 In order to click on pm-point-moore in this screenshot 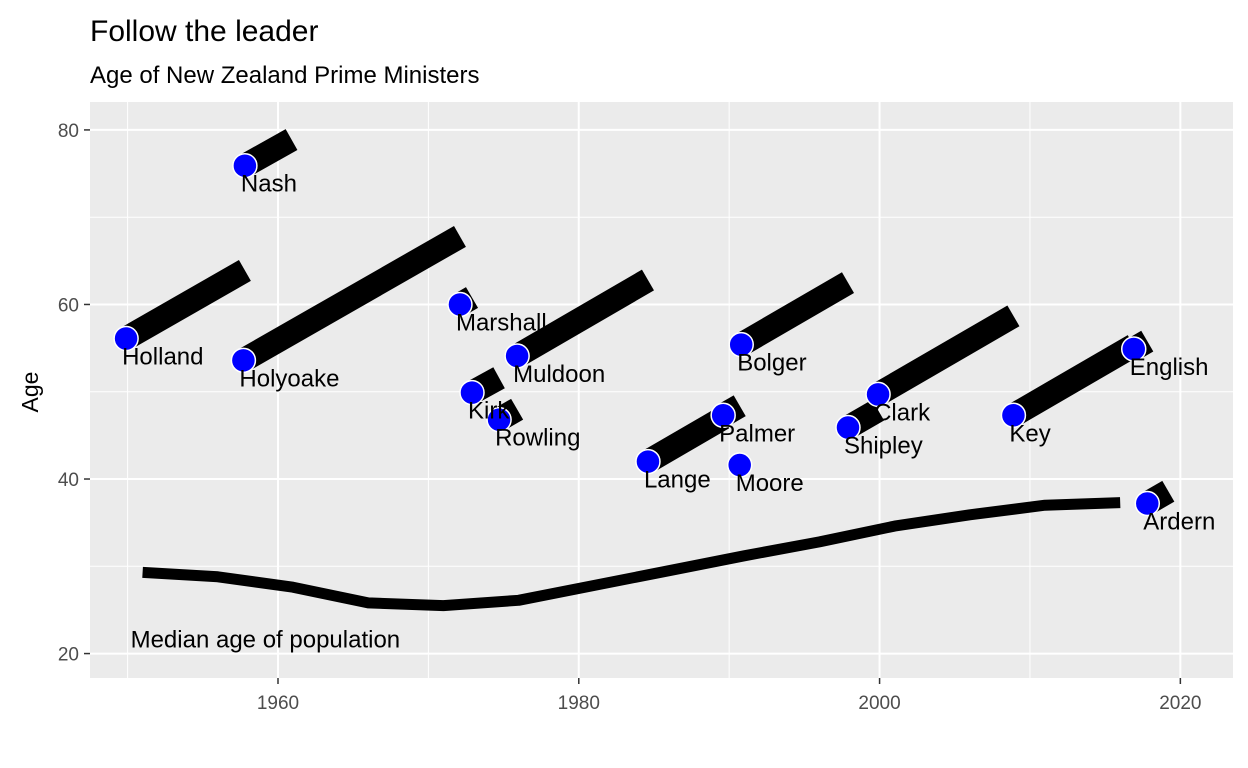, I will do `click(739, 465)`.